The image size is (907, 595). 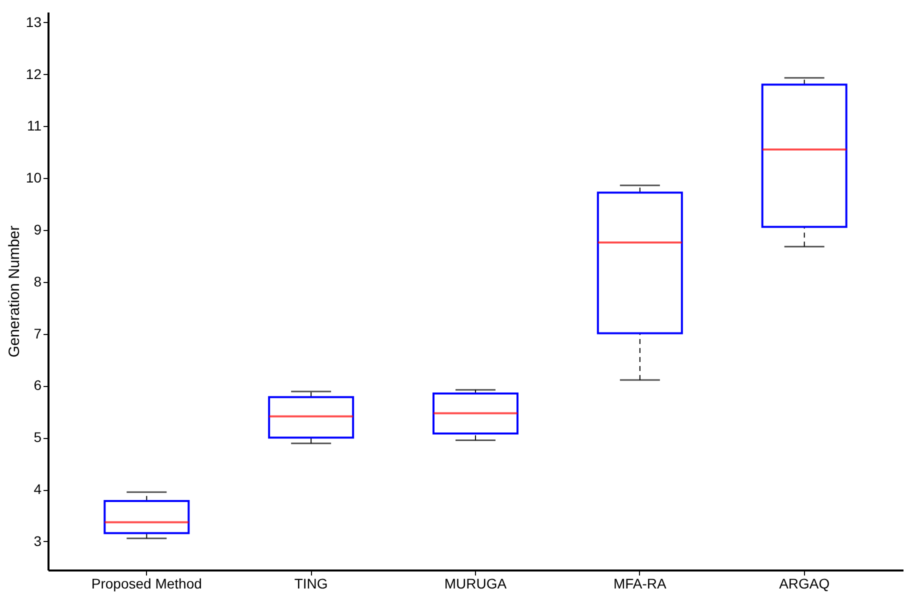 What do you see at coordinates (146, 584) in the screenshot?
I see `x-tick-label: Proposed Method` at bounding box center [146, 584].